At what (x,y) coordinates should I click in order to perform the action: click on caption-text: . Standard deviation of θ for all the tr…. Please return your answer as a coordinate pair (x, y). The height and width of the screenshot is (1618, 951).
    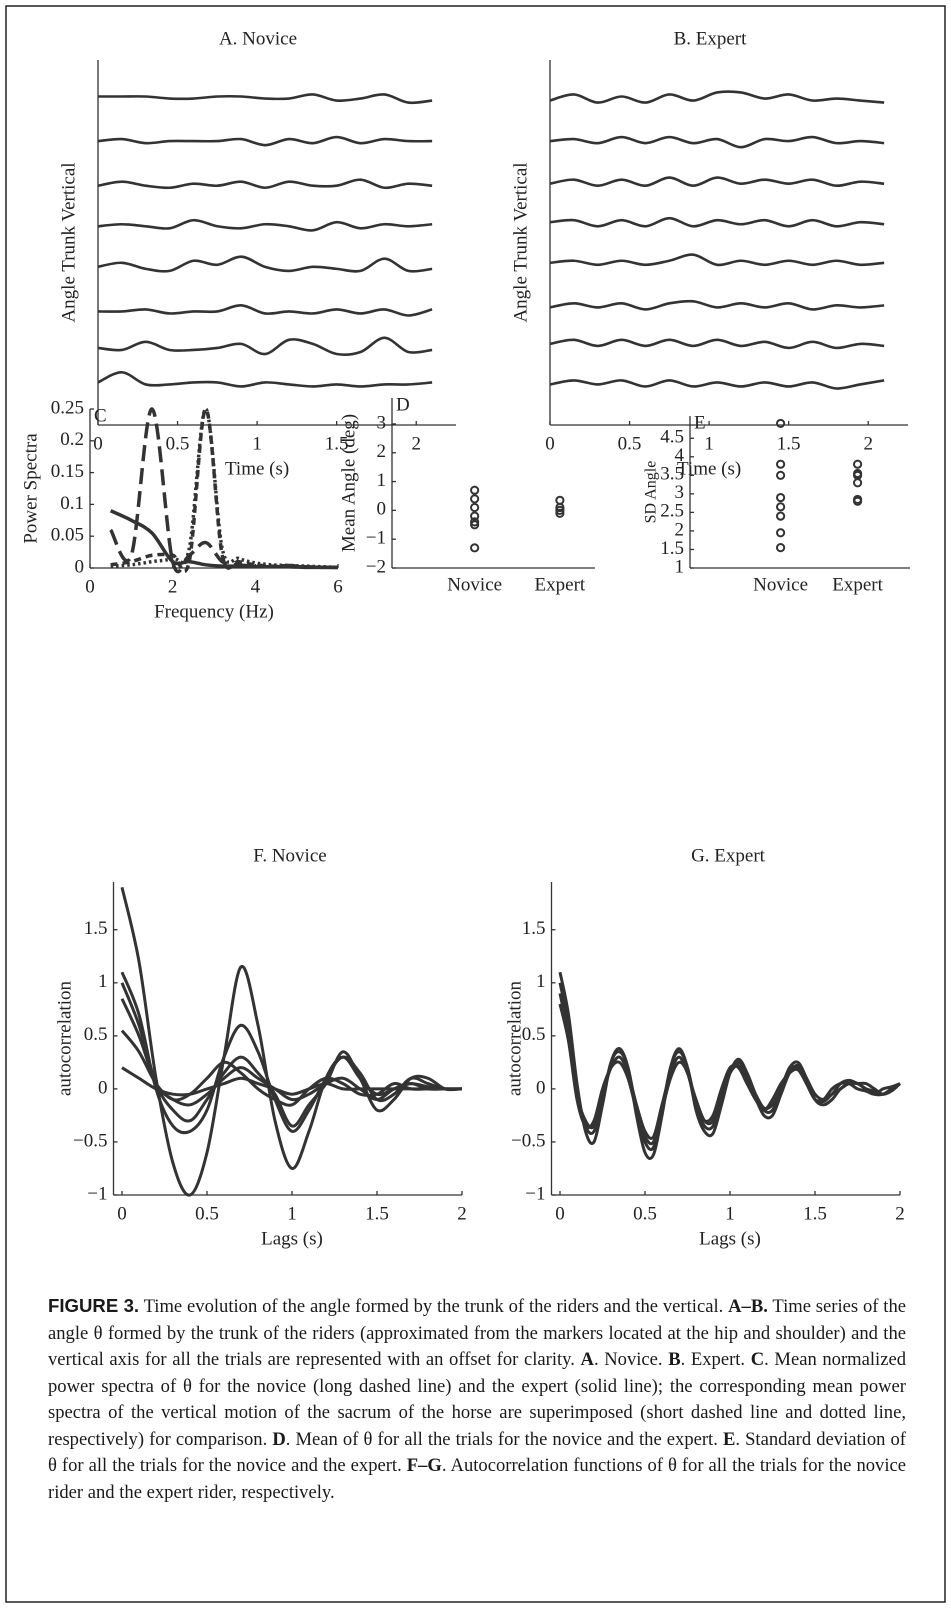
    Looking at the image, I should click on (477, 1452).